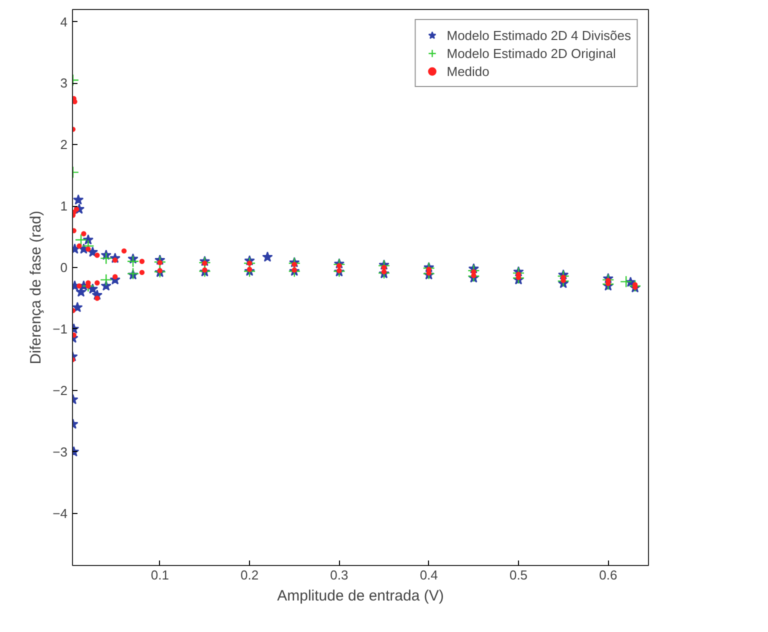 This screenshot has height=632, width=768. Describe the element at coordinates (60, 452) in the screenshot. I see `y-tick-label: −3` at that location.